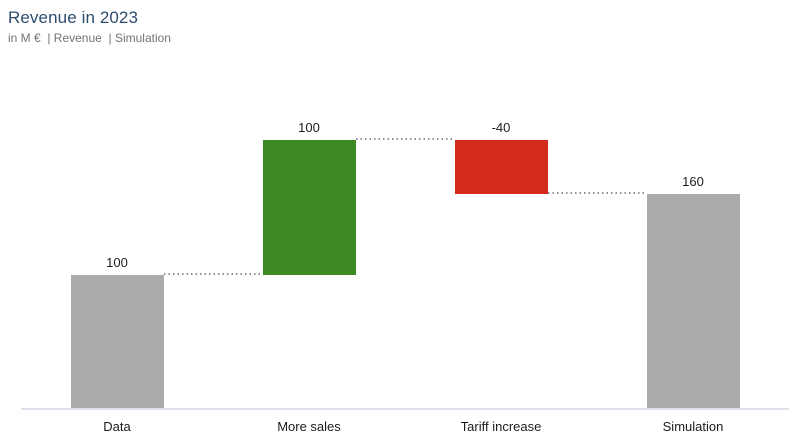 The image size is (801, 439). I want to click on bar-data, so click(117, 342).